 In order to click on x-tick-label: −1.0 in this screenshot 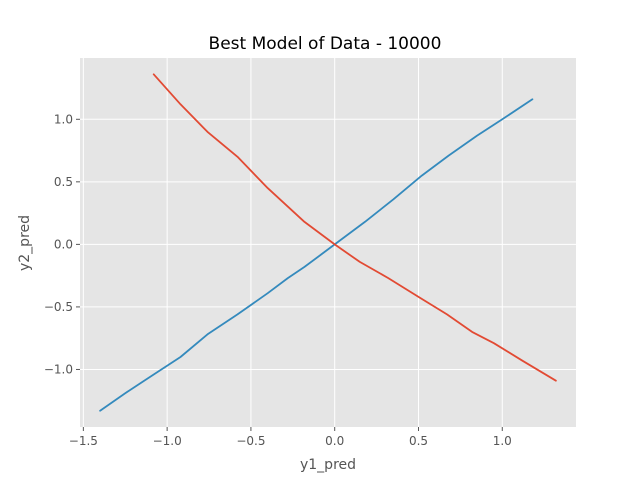, I will do `click(167, 441)`.